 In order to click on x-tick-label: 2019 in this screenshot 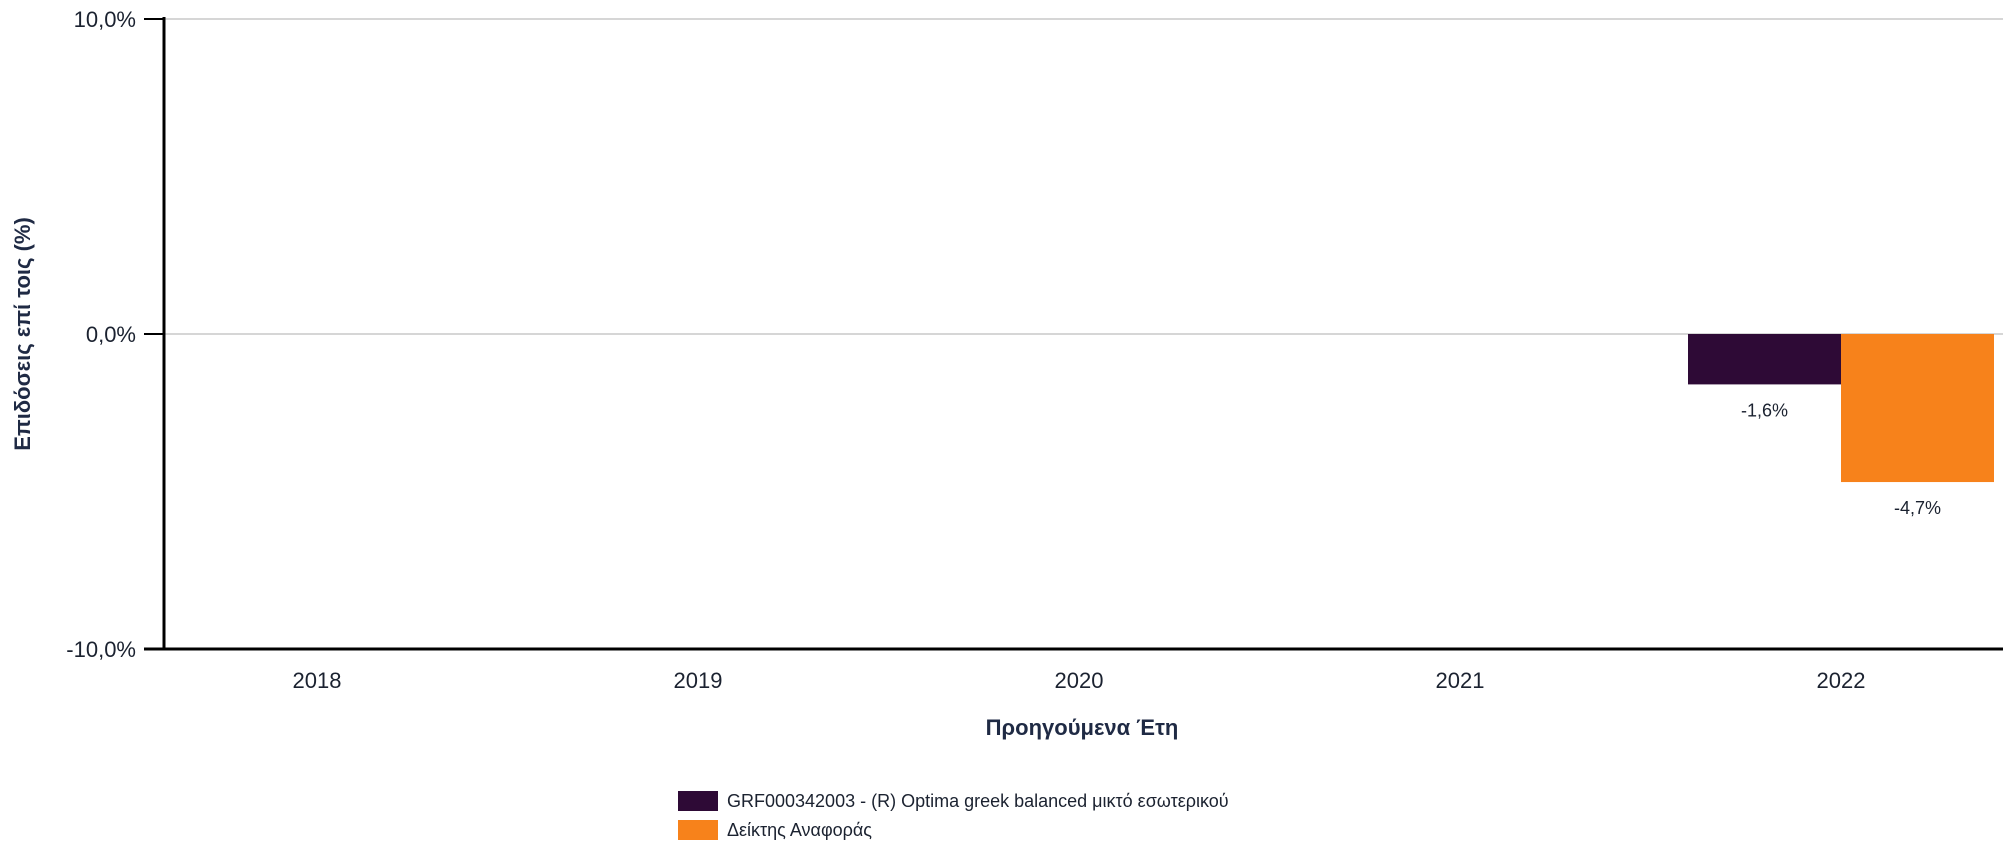, I will do `click(698, 680)`.